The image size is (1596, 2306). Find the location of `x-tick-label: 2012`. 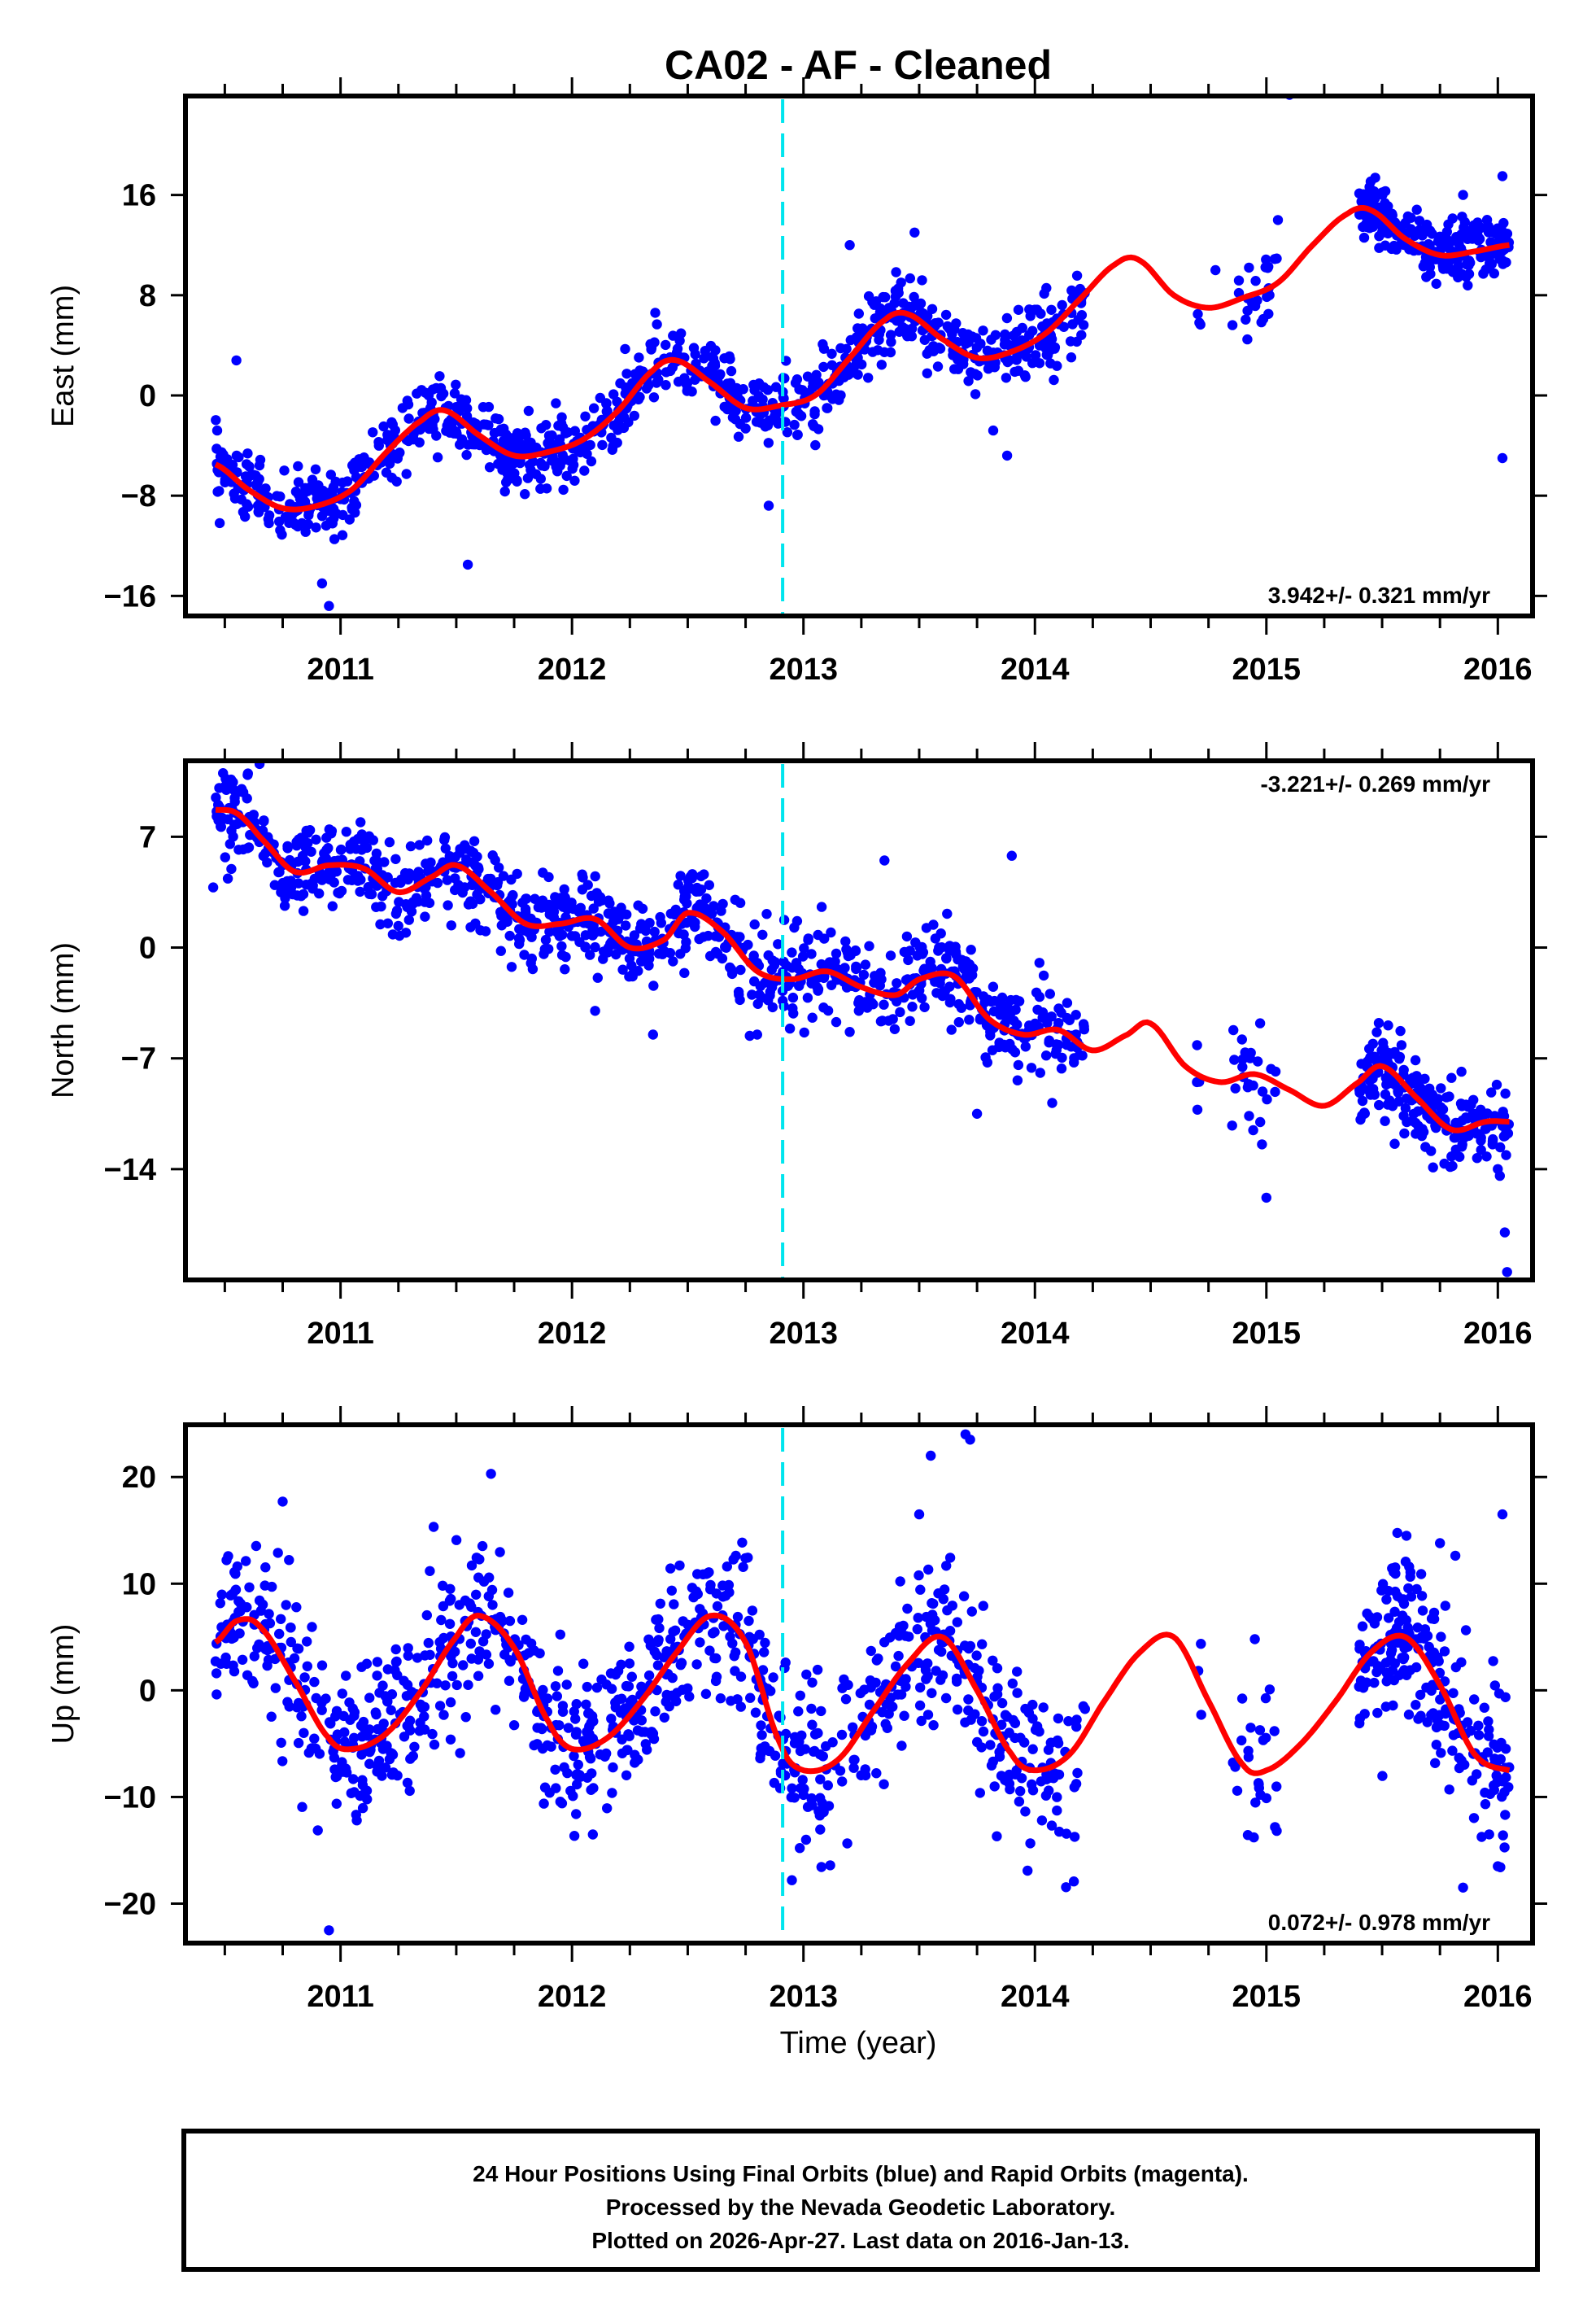

x-tick-label: 2012 is located at coordinates (572, 1997).